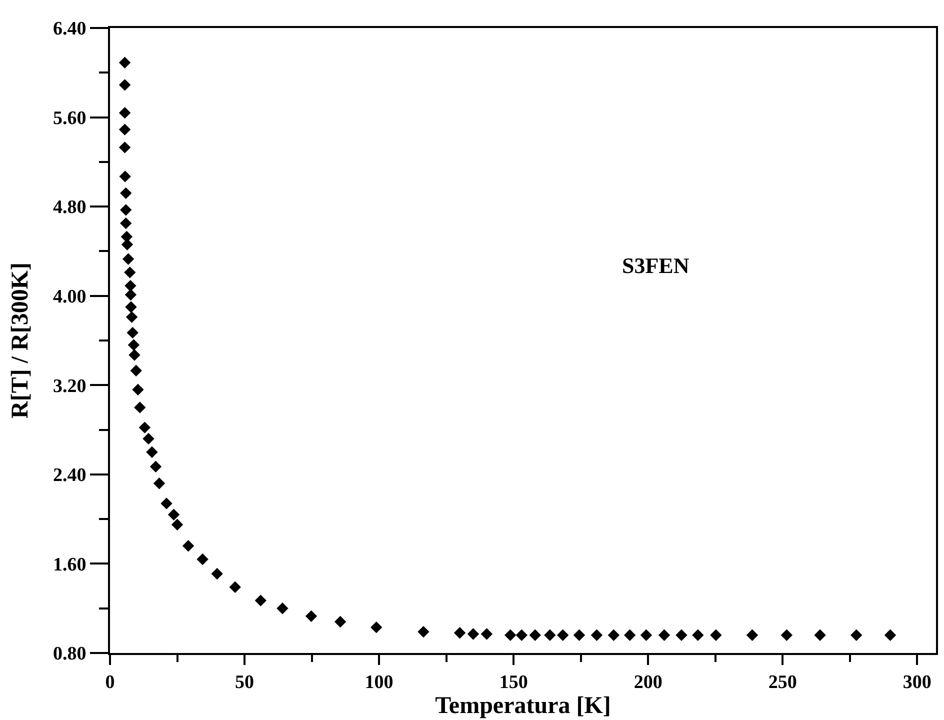 This screenshot has height=720, width=944. What do you see at coordinates (782, 682) in the screenshot?
I see `x-tick-label: 250` at bounding box center [782, 682].